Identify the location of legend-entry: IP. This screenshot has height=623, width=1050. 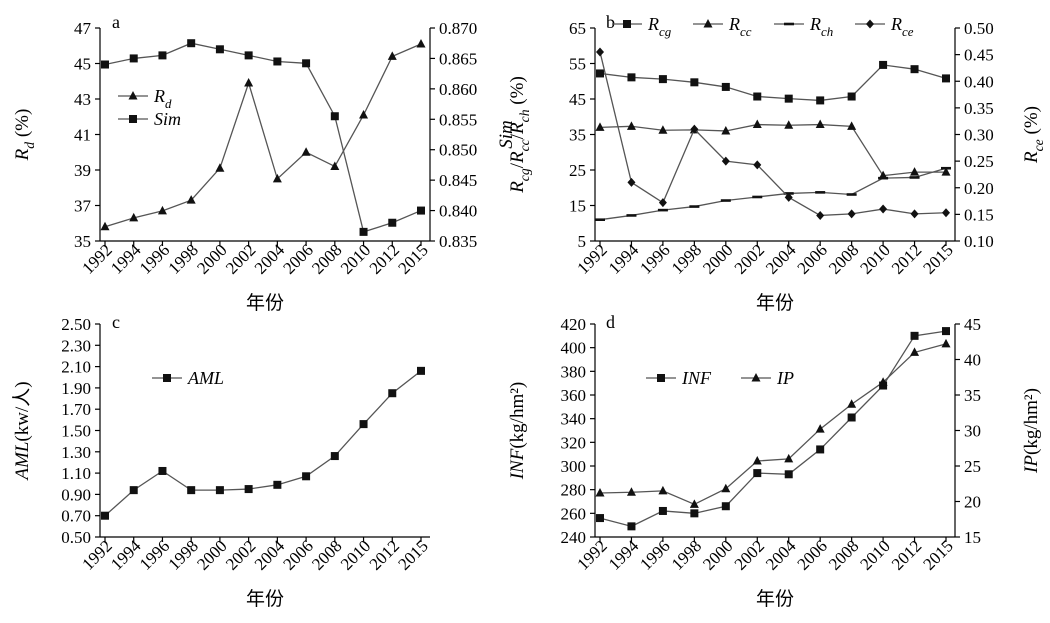
(767, 378).